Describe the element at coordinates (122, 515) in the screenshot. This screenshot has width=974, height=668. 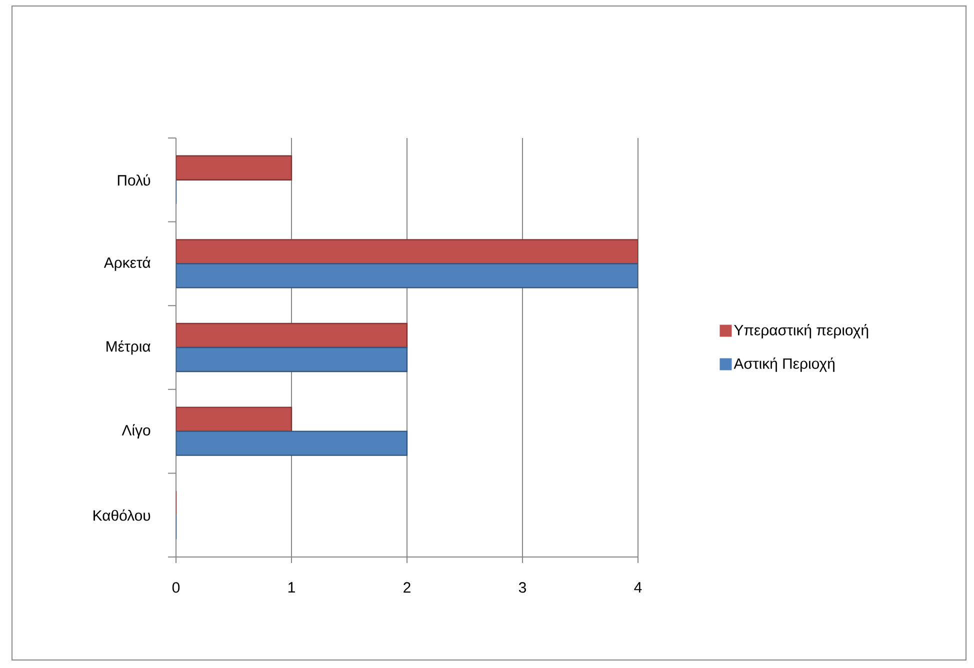
I see `y-tick-label: Καθόλου` at that location.